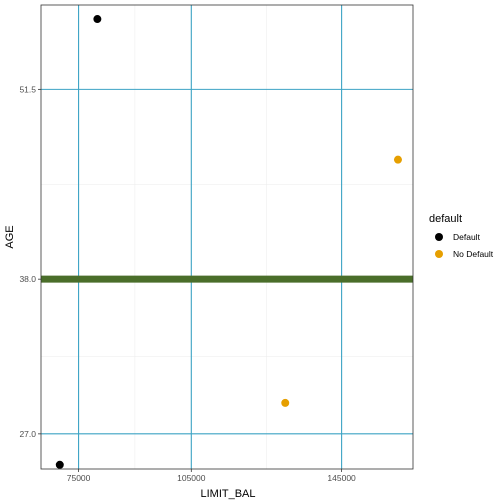 The image size is (504, 504). Describe the element at coordinates (10, 236) in the screenshot. I see `y-axis-title: AGE` at that location.